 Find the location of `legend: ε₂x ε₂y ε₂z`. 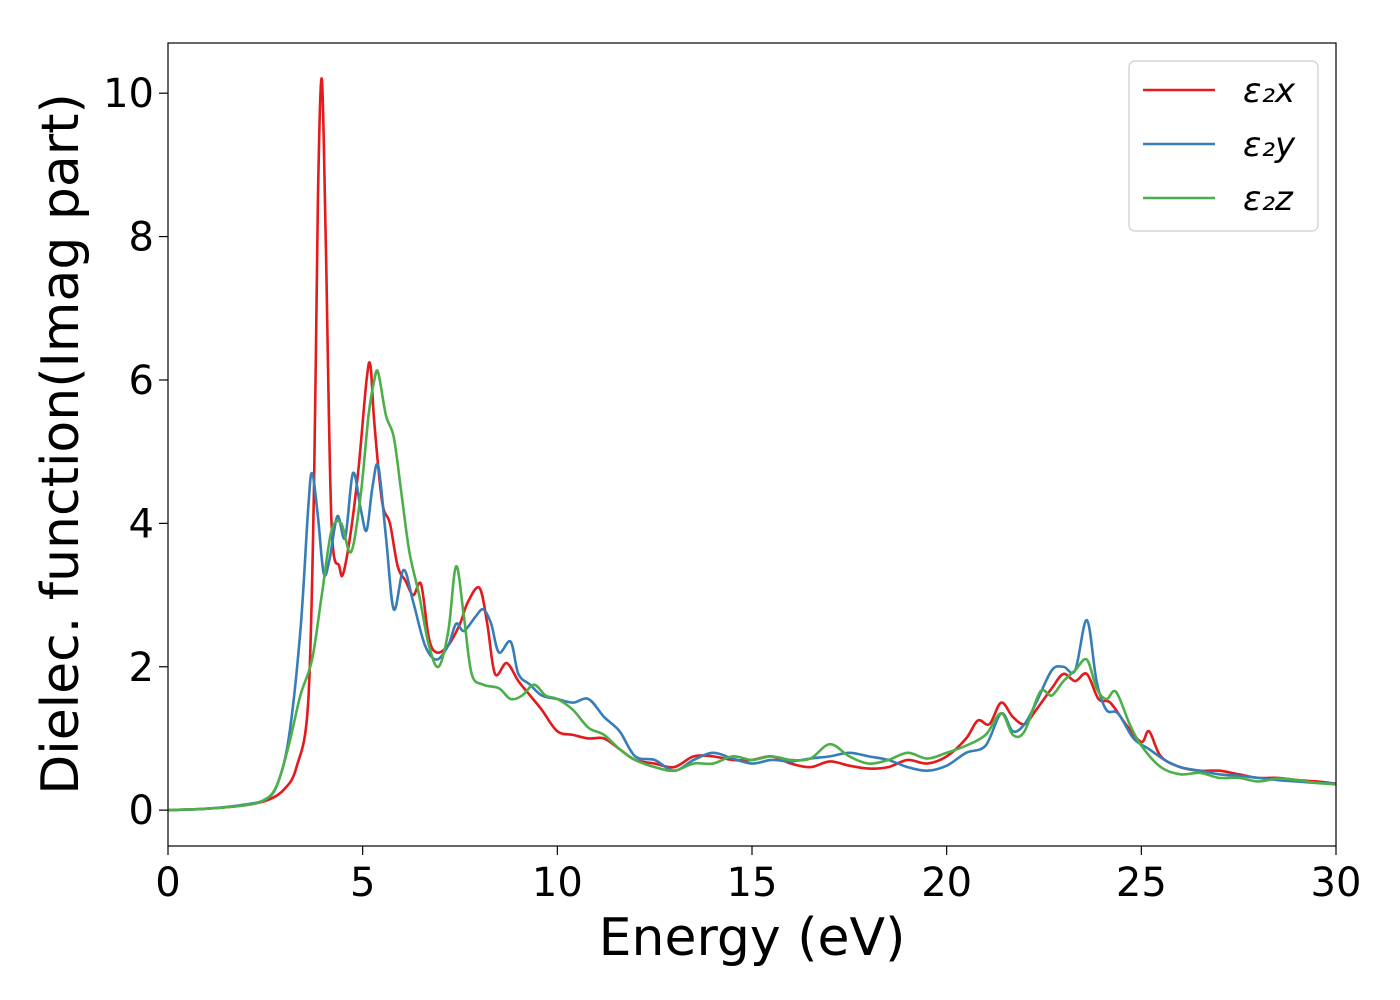

legend: ε₂x ε₂y ε₂z is located at coordinates (1223, 146).